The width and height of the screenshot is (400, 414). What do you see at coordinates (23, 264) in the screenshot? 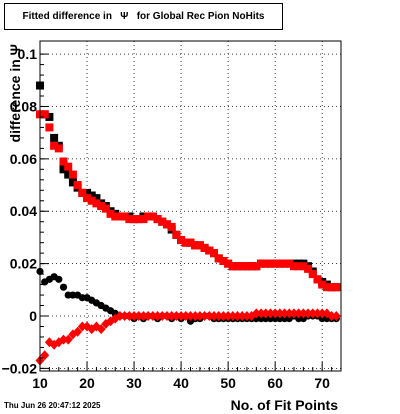
I see `y-tick-label: 0.02` at bounding box center [23, 264].